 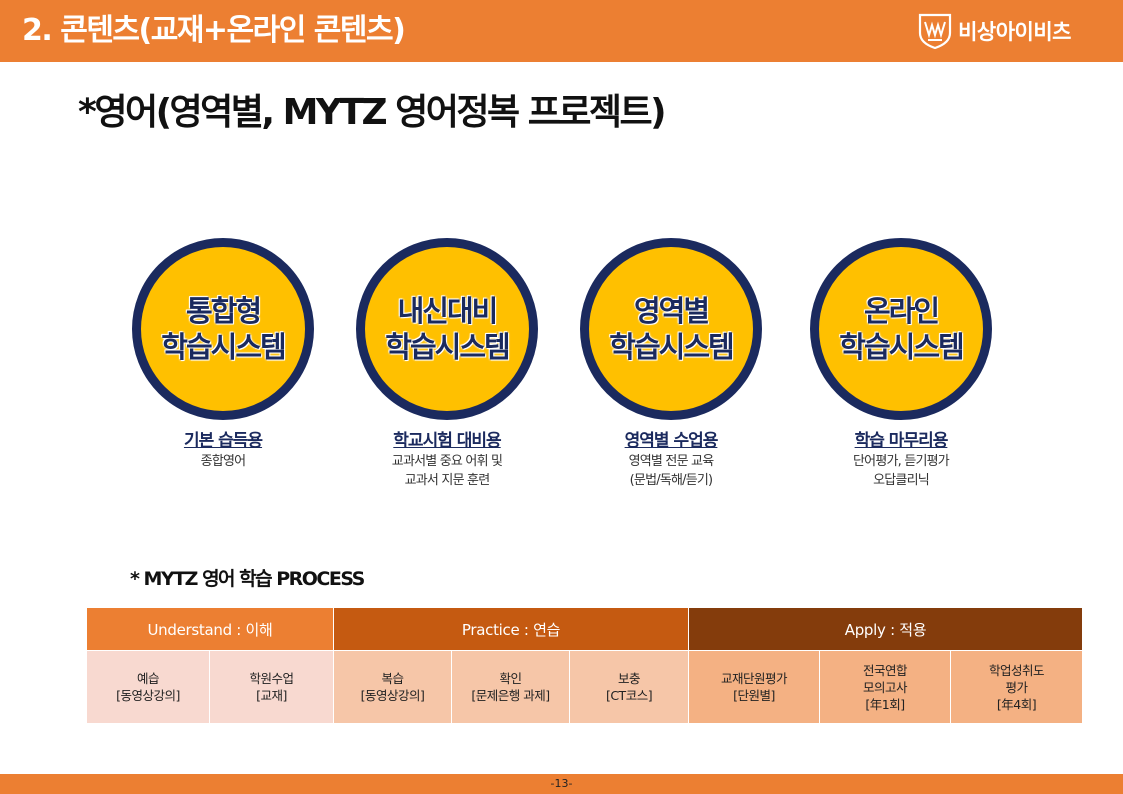 What do you see at coordinates (754, 687) in the screenshot?
I see `process-step: 교재단원평가 [단원별]` at bounding box center [754, 687].